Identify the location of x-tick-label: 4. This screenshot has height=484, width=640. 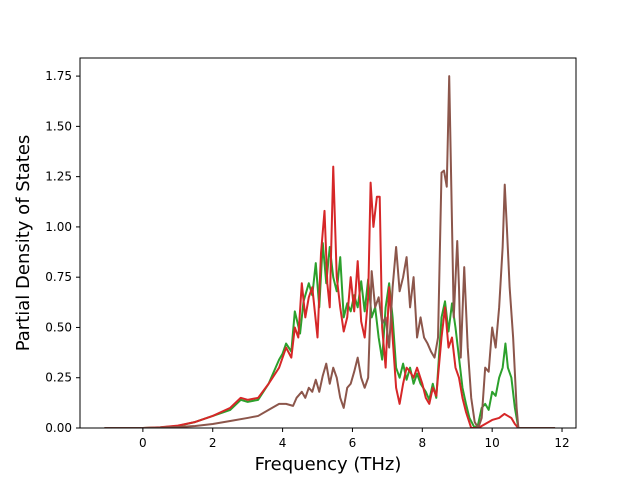
(283, 443).